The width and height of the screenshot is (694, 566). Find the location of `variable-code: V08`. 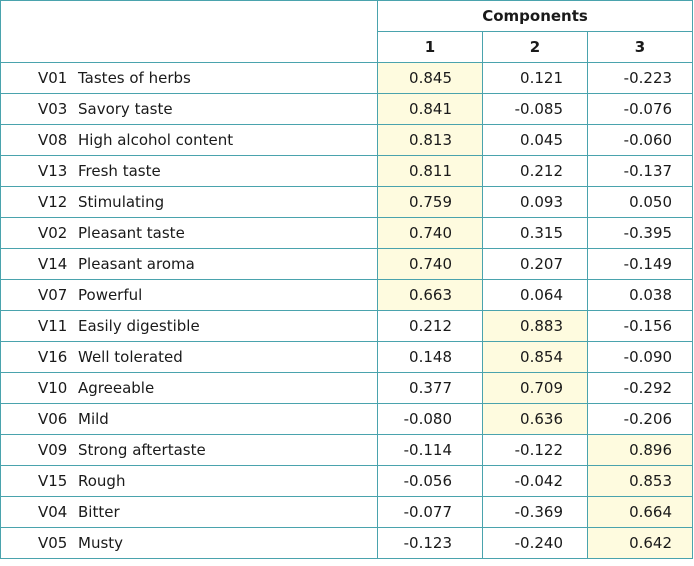

variable-code: V08 is located at coordinates (53, 140).